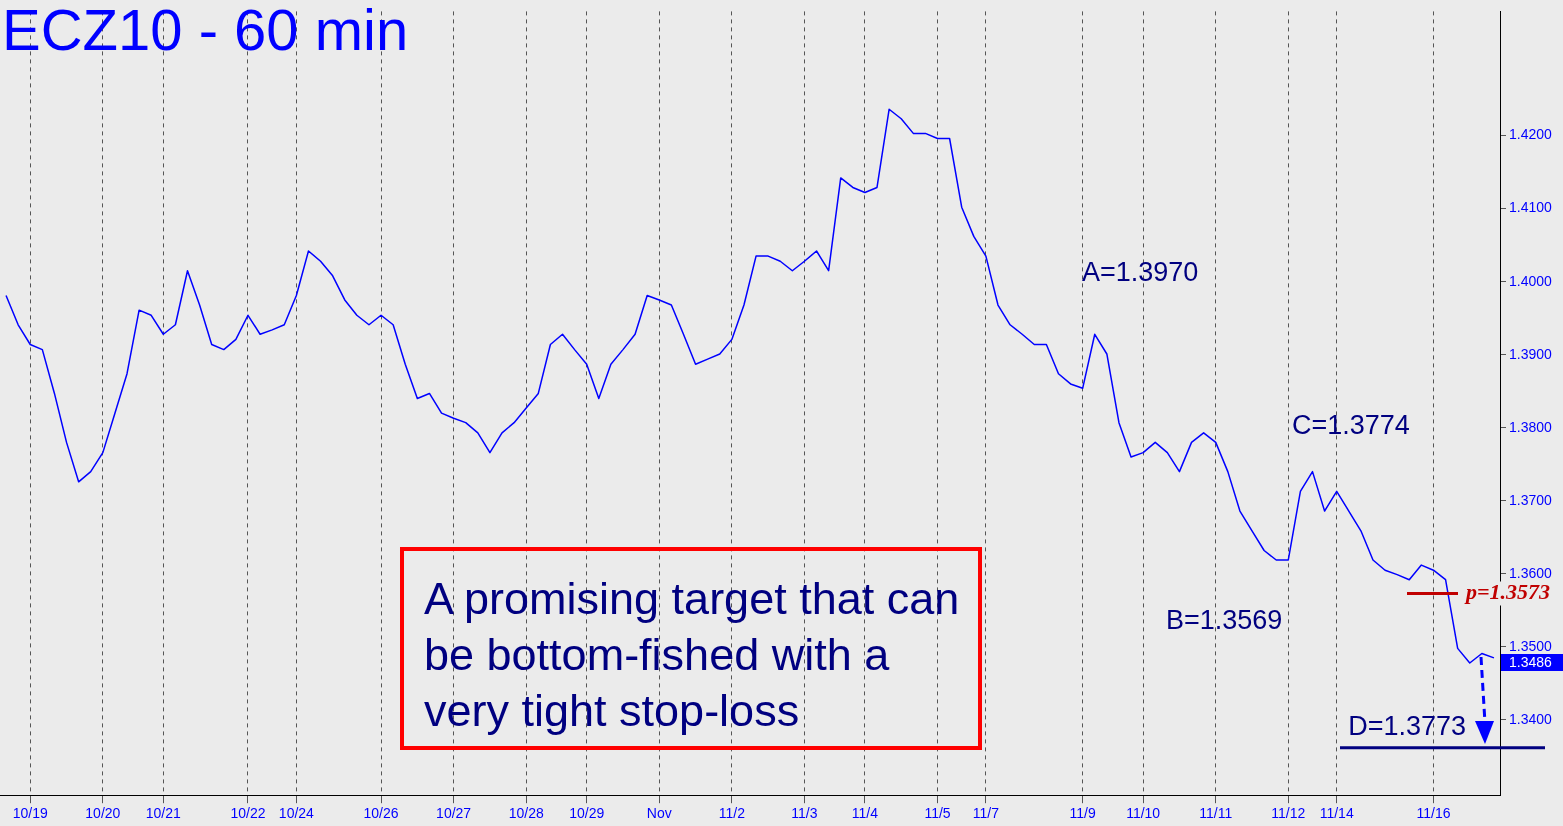 The width and height of the screenshot is (1563, 826). Describe the element at coordinates (1531, 280) in the screenshot. I see `y-tick-label: 1.4000` at that location.